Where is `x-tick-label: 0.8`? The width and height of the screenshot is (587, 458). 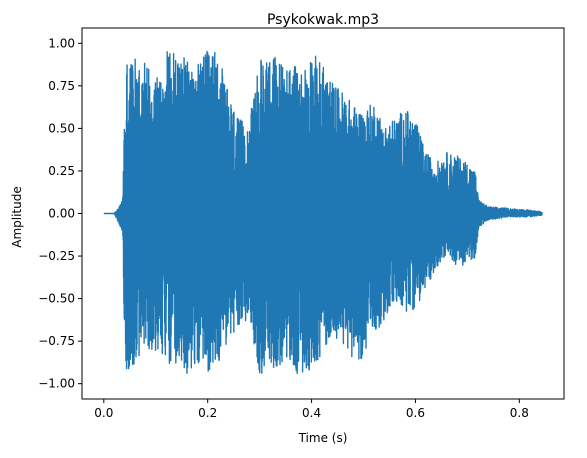 x-tick-label: 0.8 is located at coordinates (519, 413).